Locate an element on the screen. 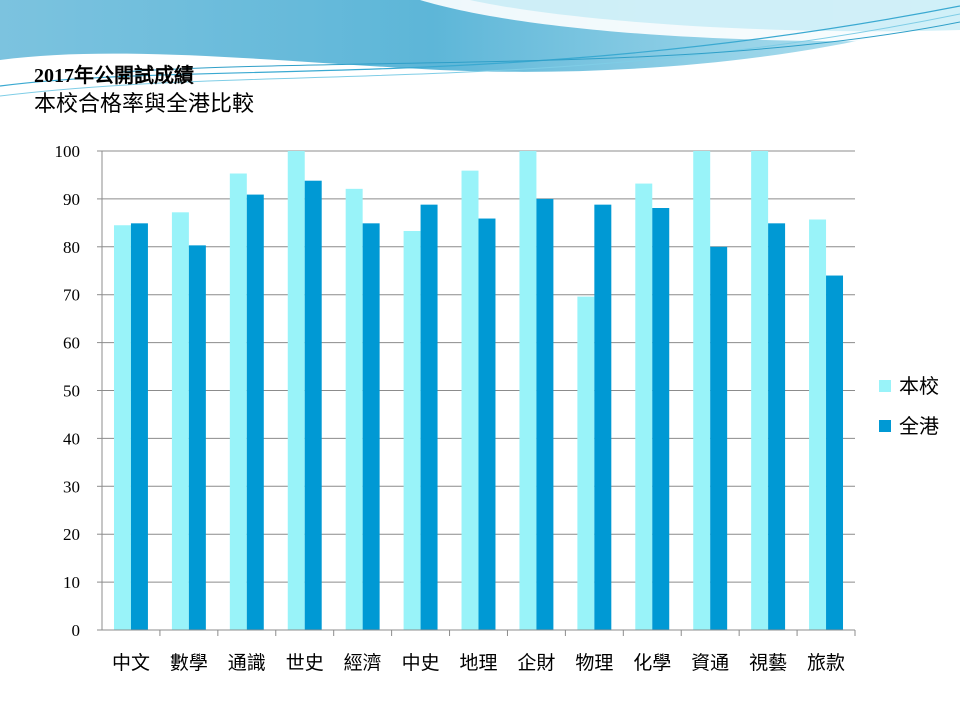 Image resolution: width=960 pixels, height=720 pixels. x-tick-label: 地理 is located at coordinates (478, 663).